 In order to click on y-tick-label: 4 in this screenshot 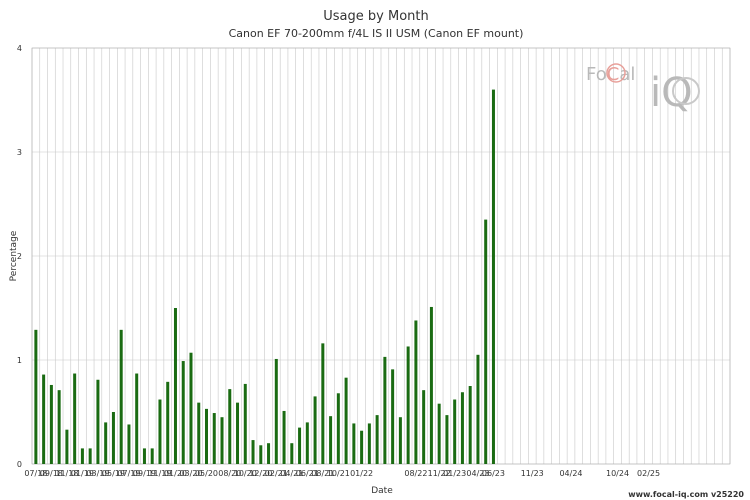, I will do `click(19, 48)`.